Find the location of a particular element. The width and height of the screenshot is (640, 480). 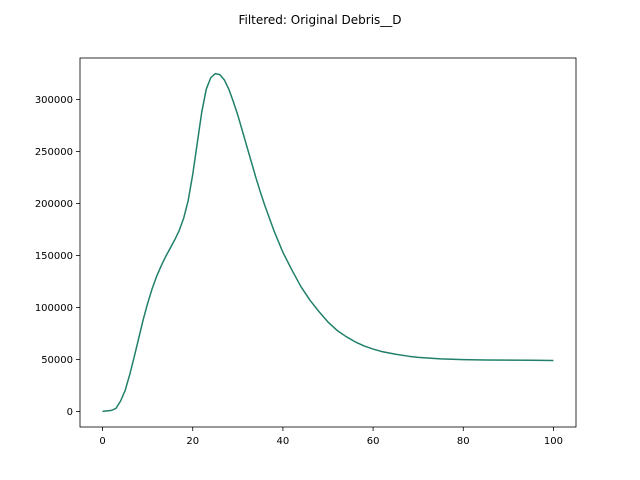

y-tick-label: 200000 is located at coordinates (54, 204).